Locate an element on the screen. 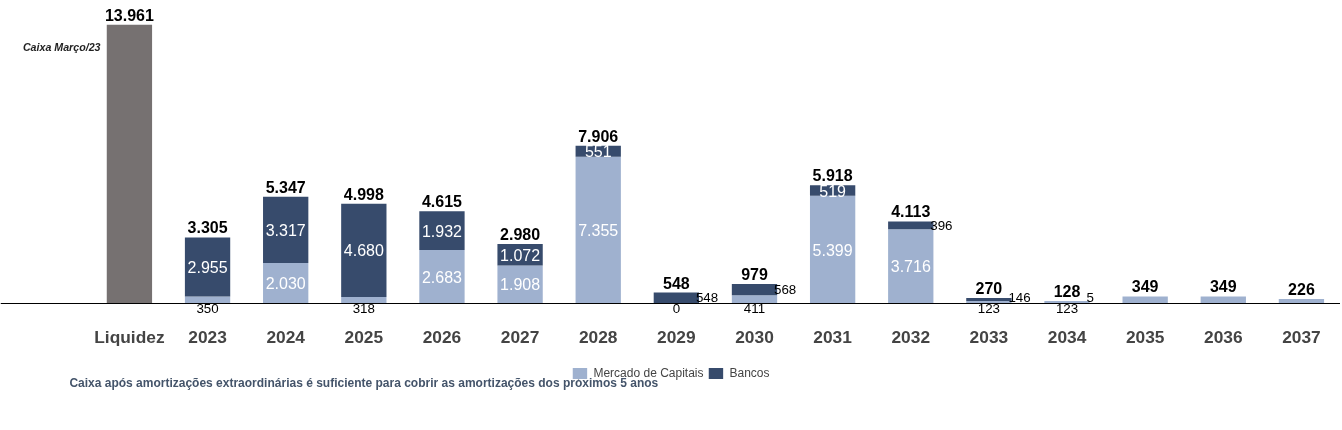  total-label: 270 is located at coordinates (989, 289).